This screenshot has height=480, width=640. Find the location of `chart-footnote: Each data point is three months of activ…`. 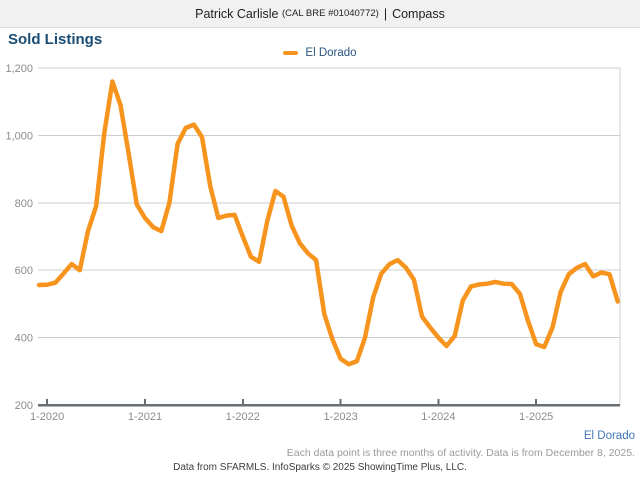

chart-footnote: Each data point is three months of activ… is located at coordinates (460, 453).